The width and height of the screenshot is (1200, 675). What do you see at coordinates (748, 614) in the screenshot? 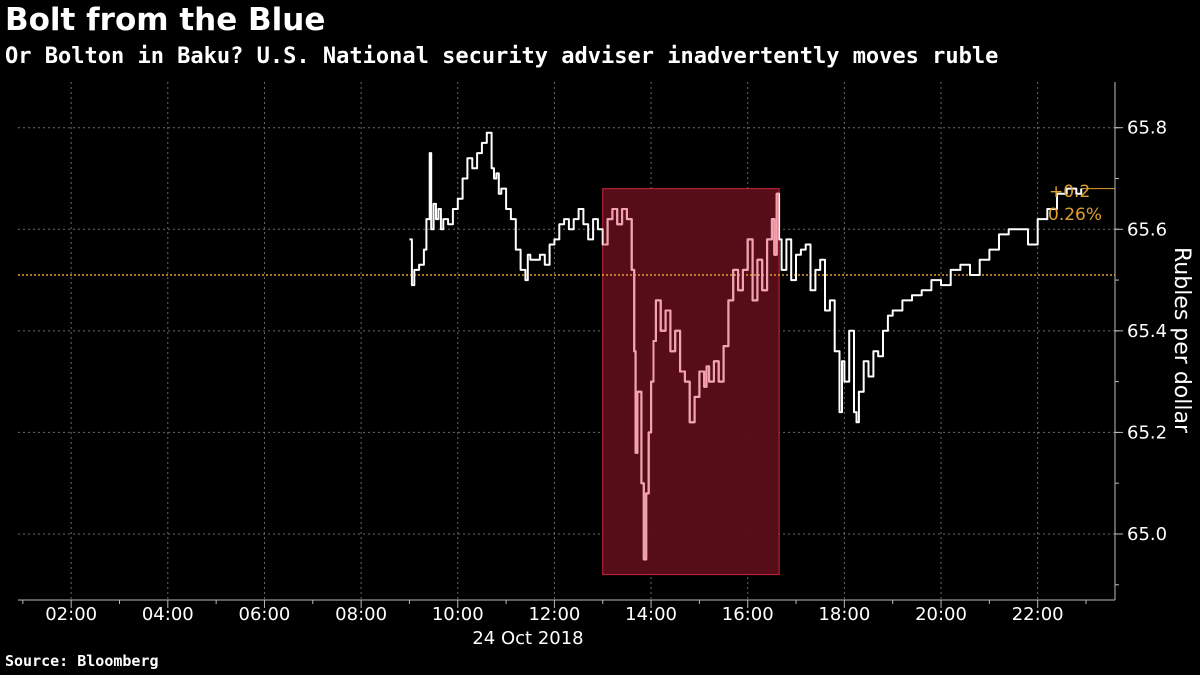
I see `x-tick-label: 16:00` at bounding box center [748, 614].